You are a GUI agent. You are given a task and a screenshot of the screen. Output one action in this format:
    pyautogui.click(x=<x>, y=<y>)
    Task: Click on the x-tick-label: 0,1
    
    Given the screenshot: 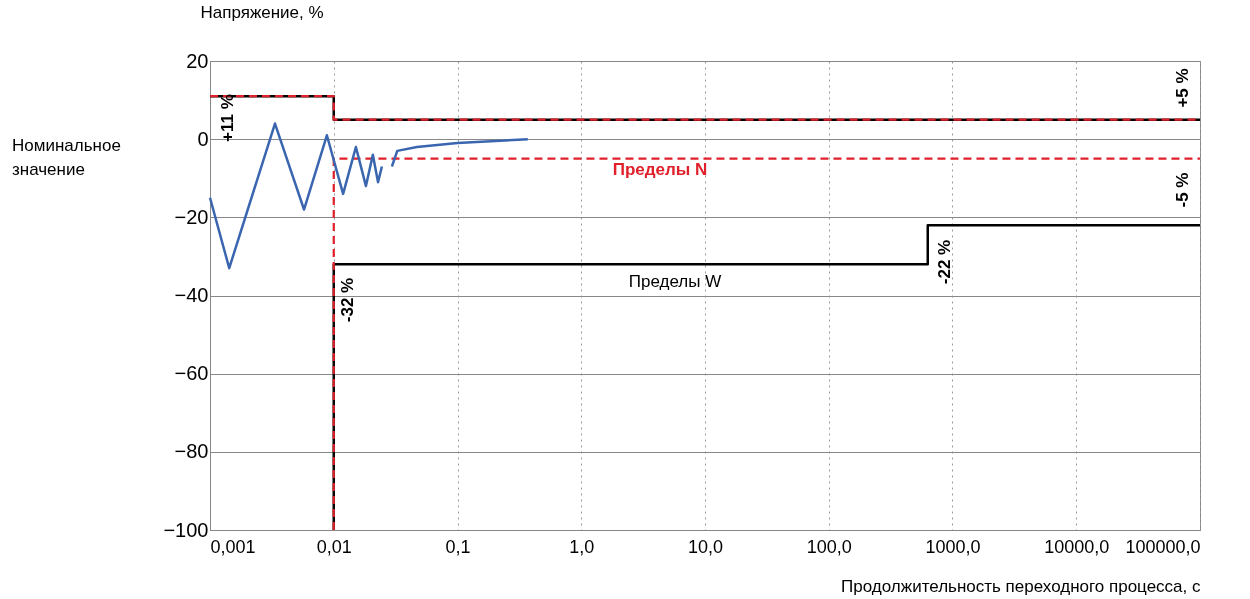 What is the action you would take?
    pyautogui.click(x=458, y=546)
    